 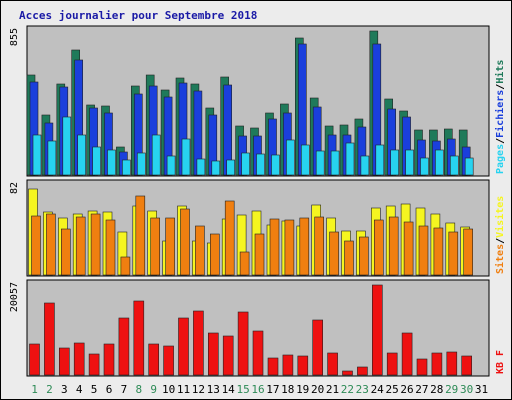 What do you see at coordinates (198, 389) in the screenshot?
I see `x-tick-label-12: 12` at bounding box center [198, 389].